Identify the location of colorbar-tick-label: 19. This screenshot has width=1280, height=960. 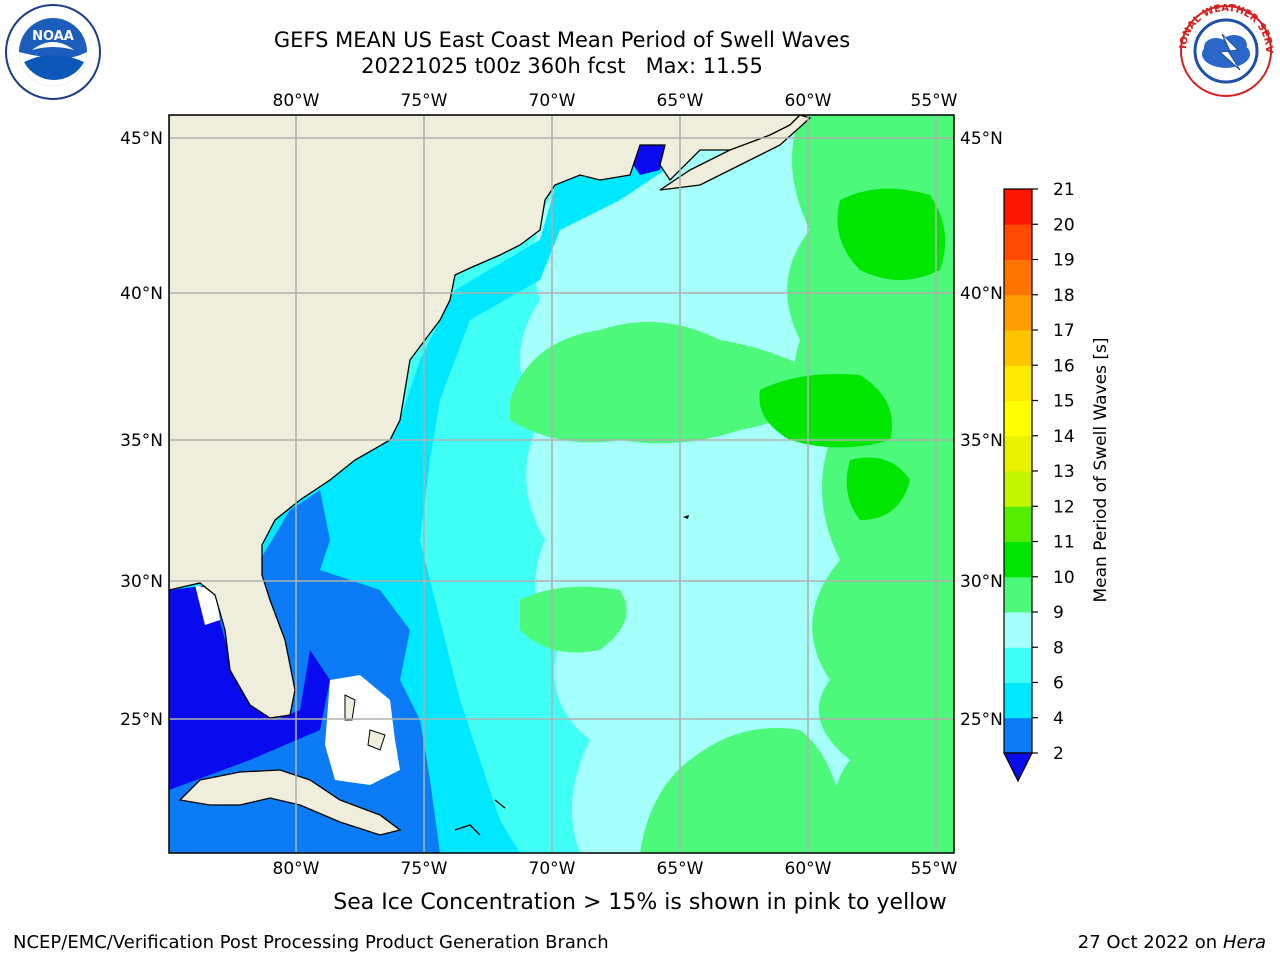
(1064, 261).